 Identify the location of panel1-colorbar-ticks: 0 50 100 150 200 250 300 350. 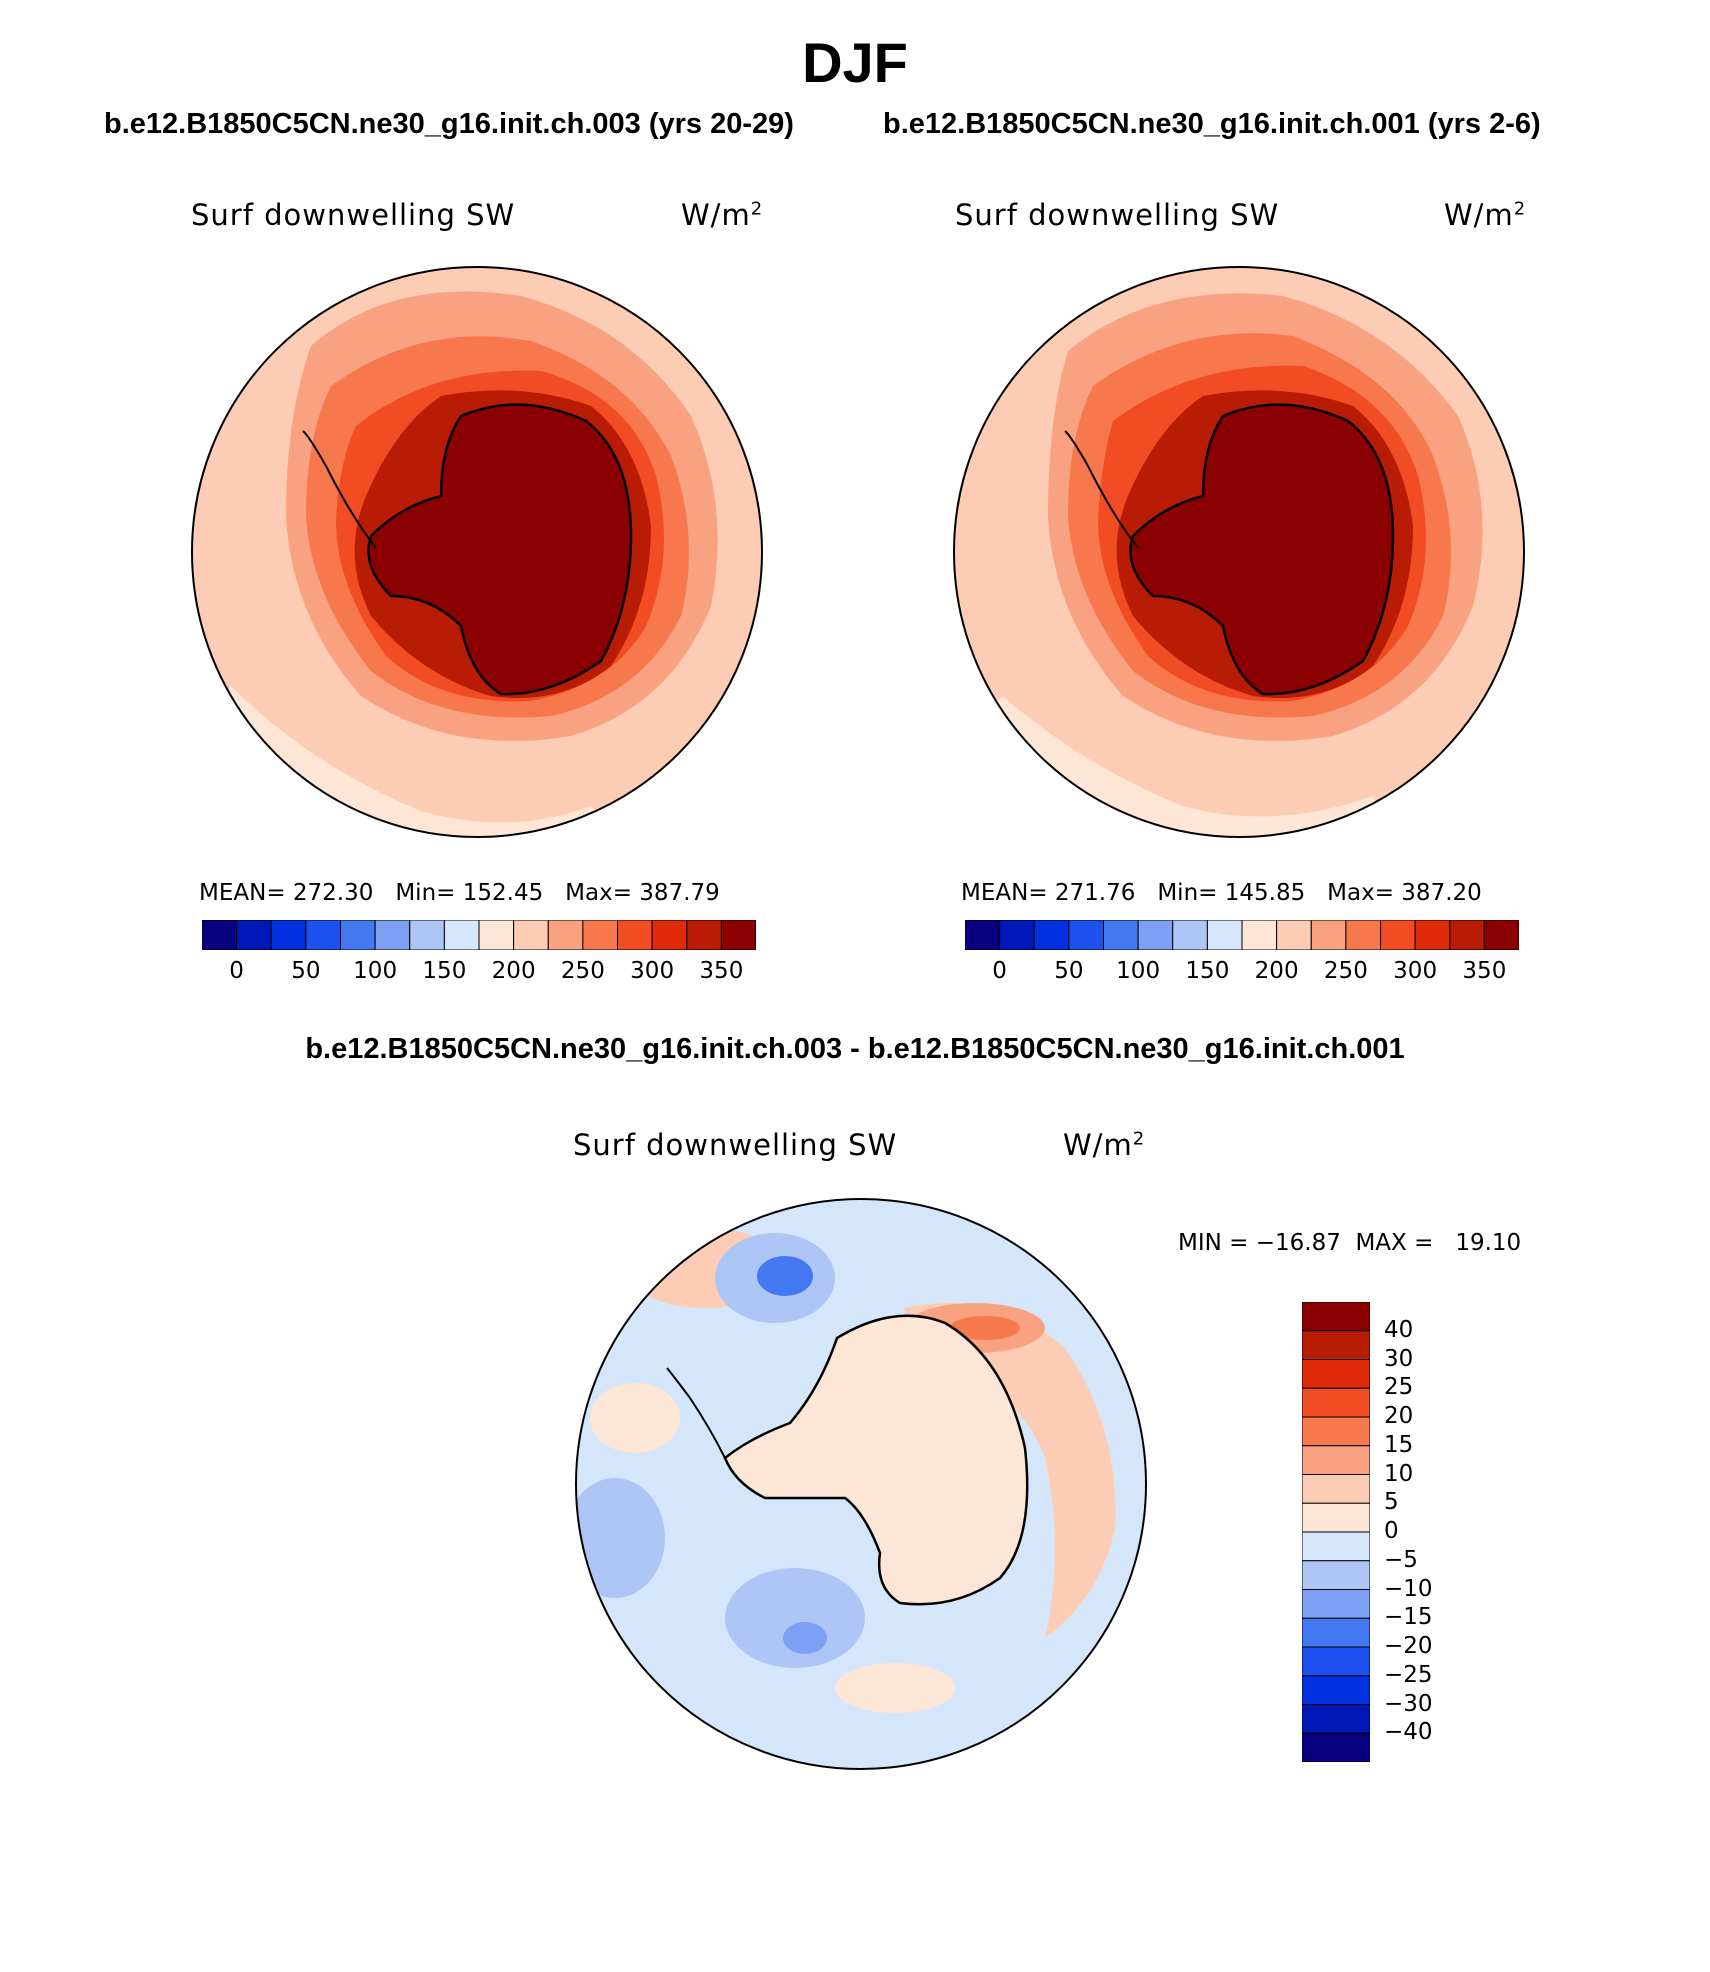
(479, 973).